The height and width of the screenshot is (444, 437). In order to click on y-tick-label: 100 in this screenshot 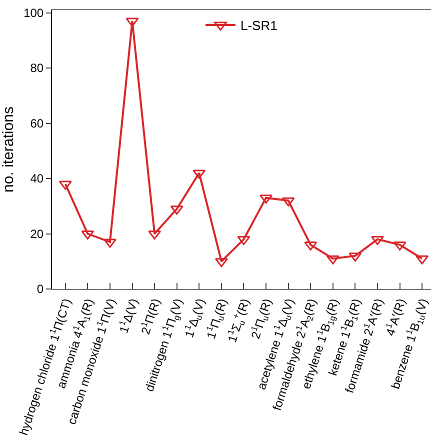, I will do `click(34, 13)`.